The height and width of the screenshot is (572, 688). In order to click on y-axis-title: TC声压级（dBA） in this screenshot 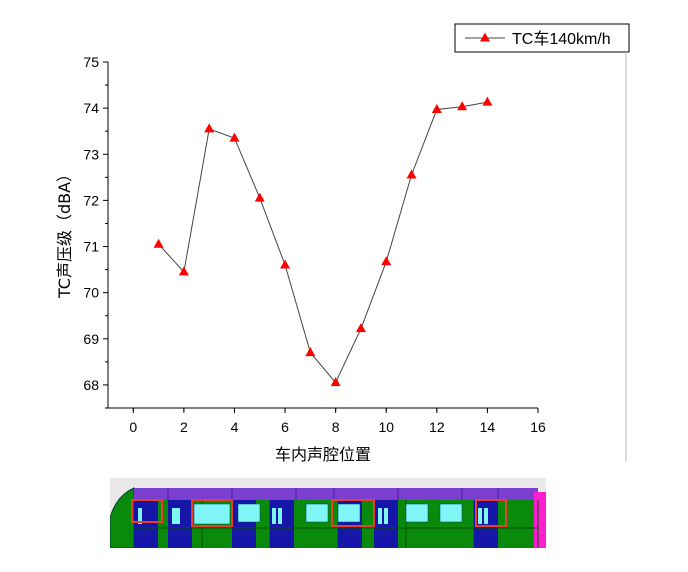, I will do `click(64, 232)`.